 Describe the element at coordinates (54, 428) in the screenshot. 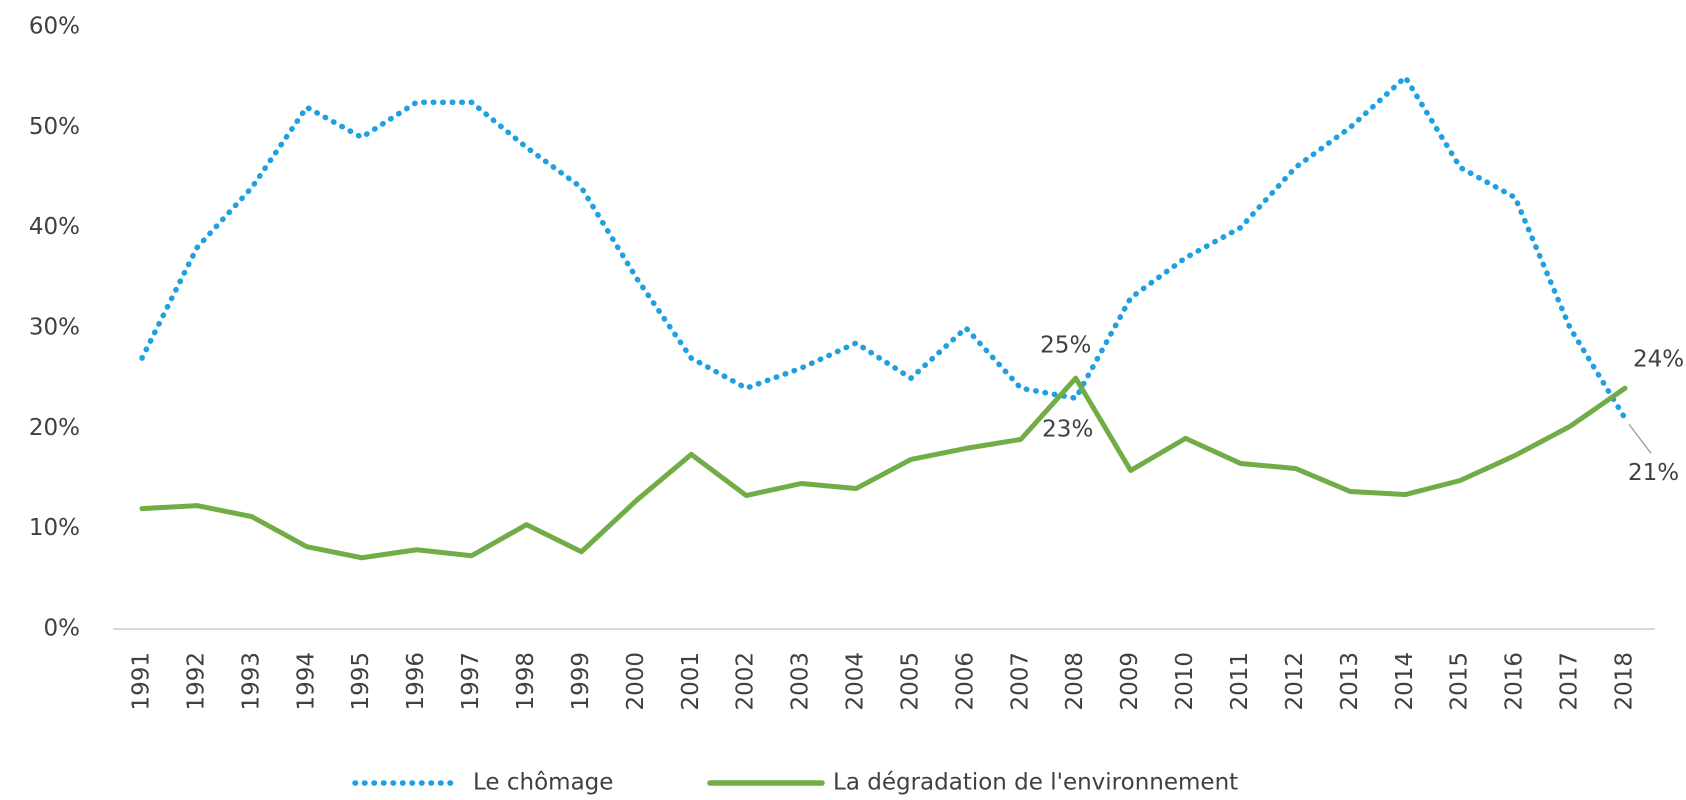

I see `y-tick-label: 20%` at that location.